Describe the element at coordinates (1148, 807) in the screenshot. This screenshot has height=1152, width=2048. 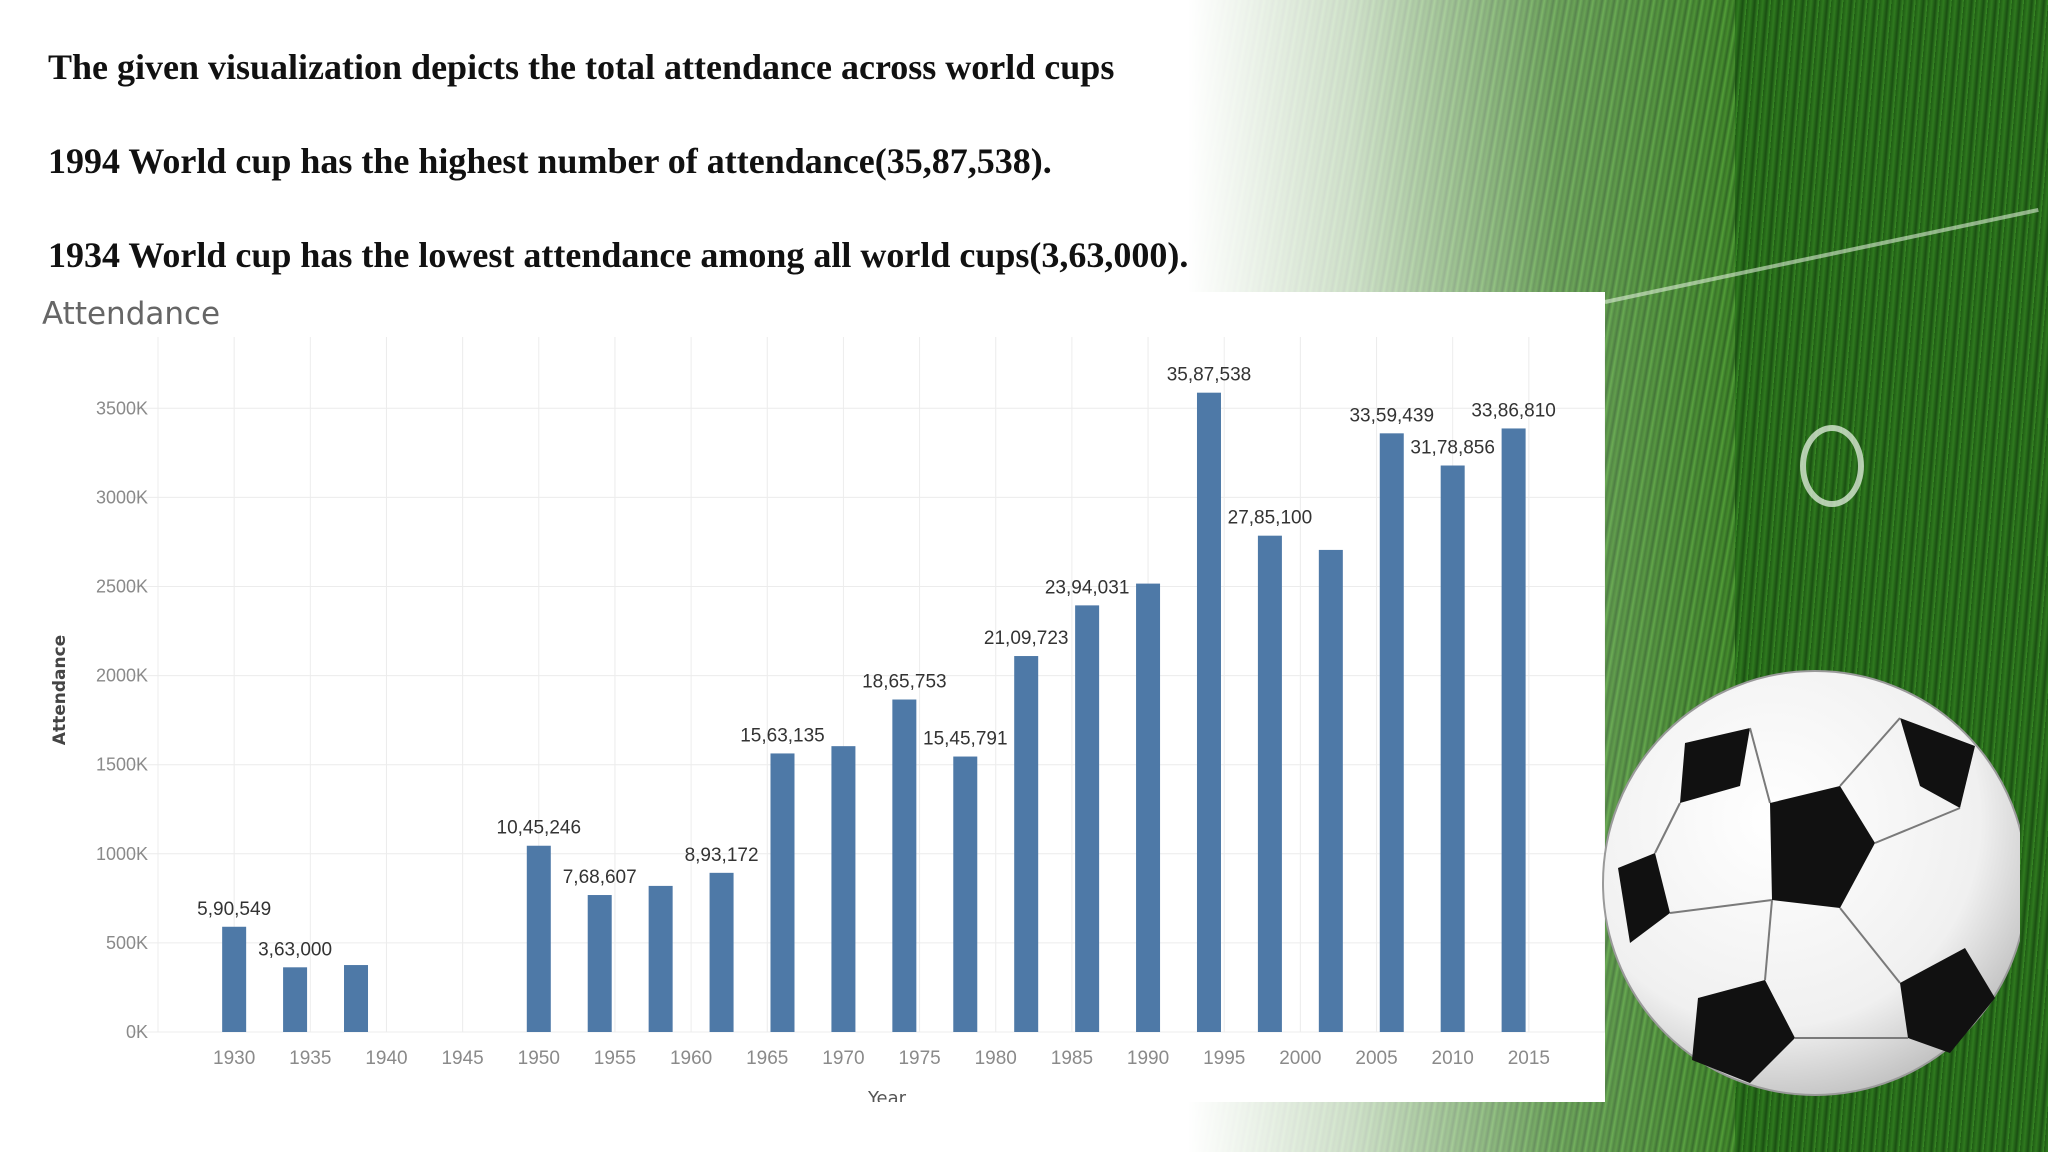
I see `bar-1990` at that location.